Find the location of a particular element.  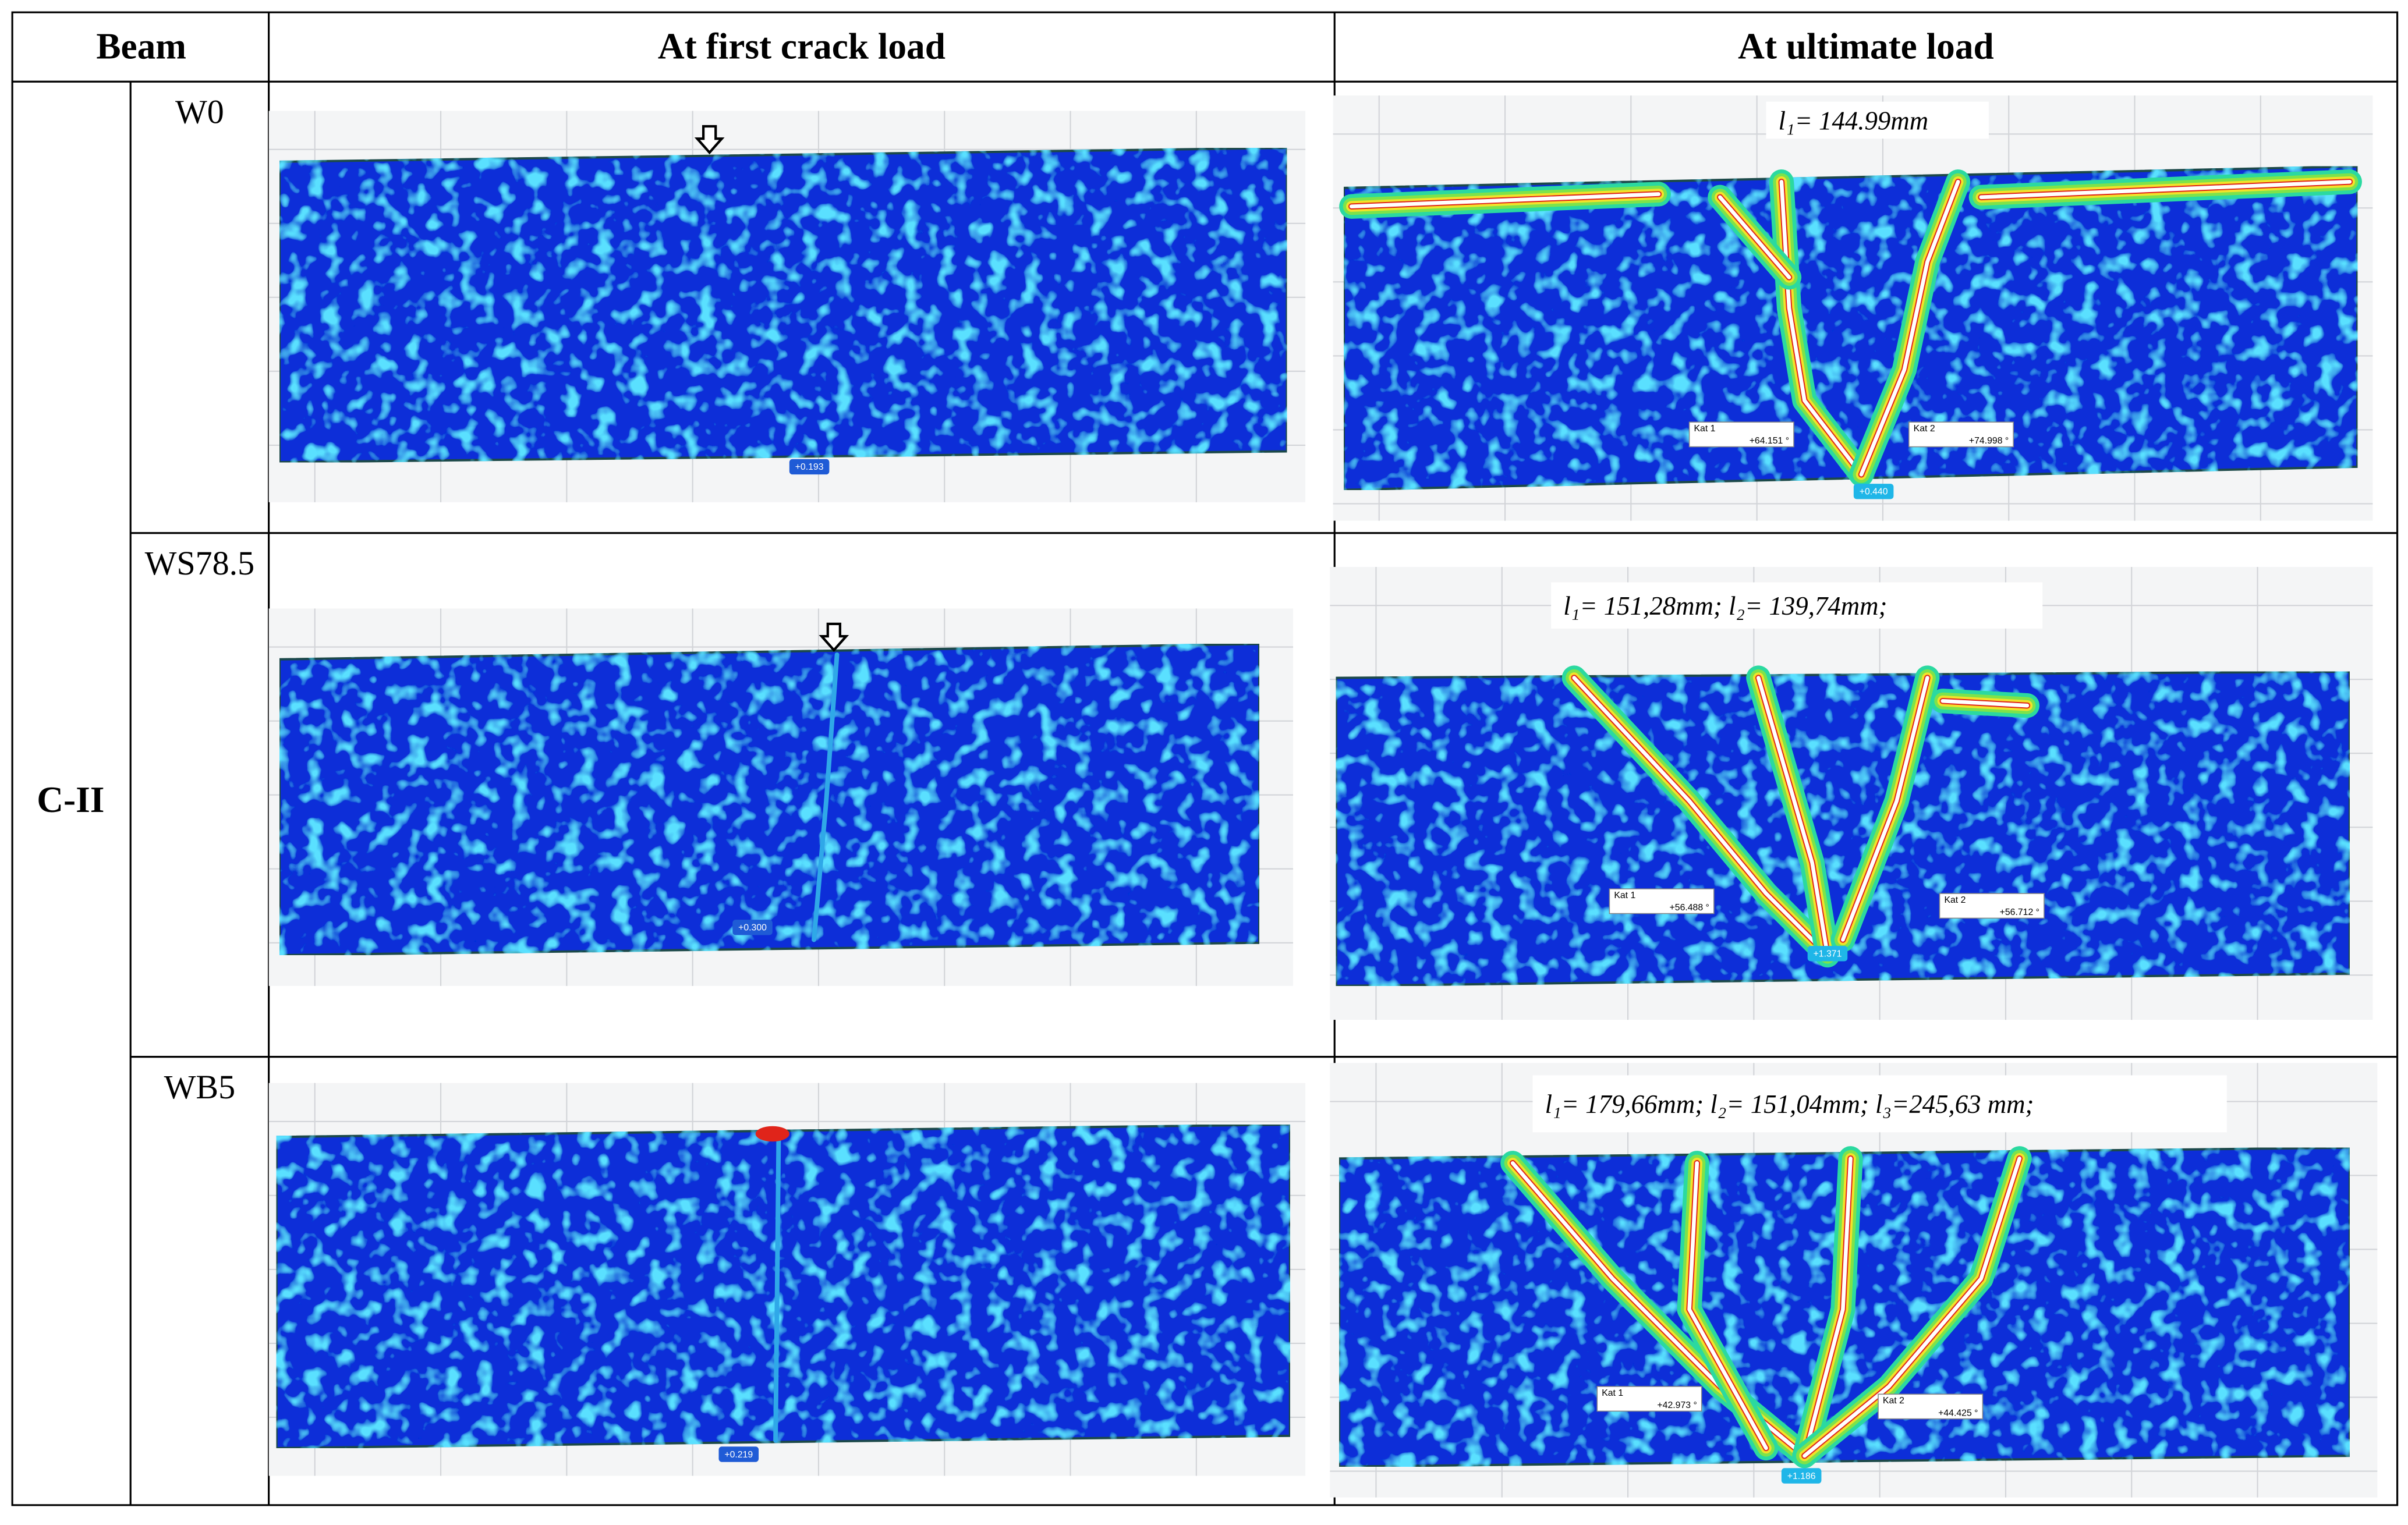

kat-angle: +44.425 ° is located at coordinates (1958, 1413).